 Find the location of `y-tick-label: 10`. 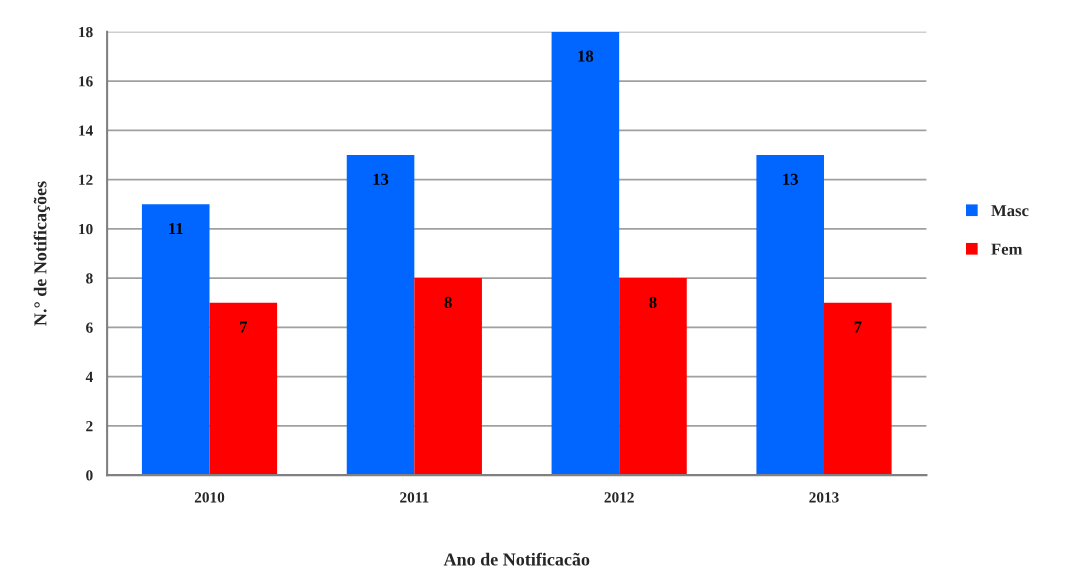

y-tick-label: 10 is located at coordinates (86, 229).